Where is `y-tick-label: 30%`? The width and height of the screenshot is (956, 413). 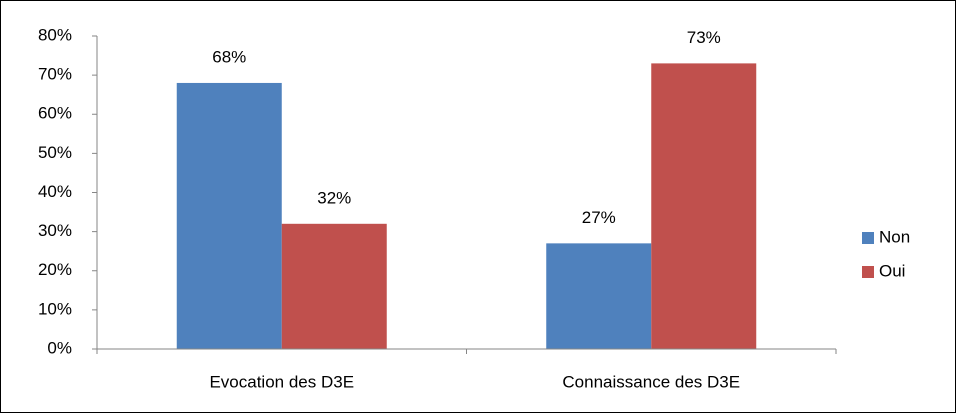 y-tick-label: 30% is located at coordinates (55, 230).